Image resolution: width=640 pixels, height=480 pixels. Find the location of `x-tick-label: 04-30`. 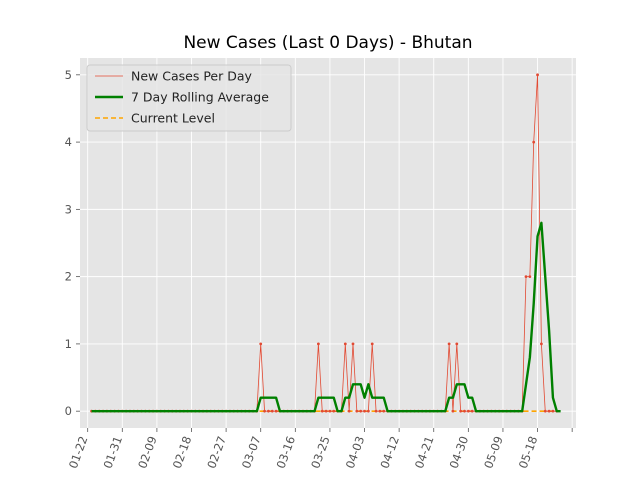

x-tick-label: 04-30 is located at coordinates (459, 452).